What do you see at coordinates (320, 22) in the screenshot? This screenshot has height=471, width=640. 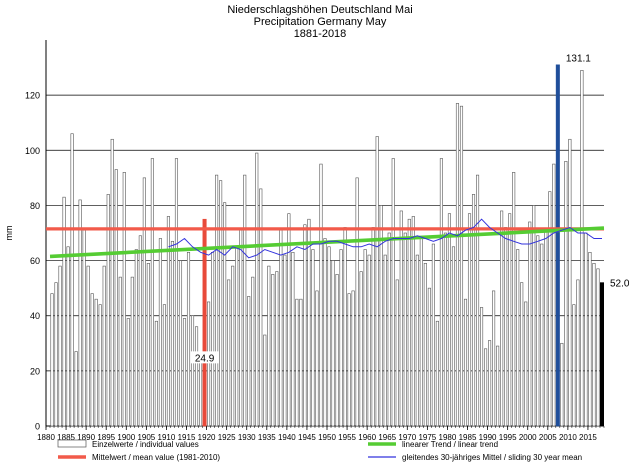 I see `chart-subtitle: Precipitation Germany May` at bounding box center [320, 22].